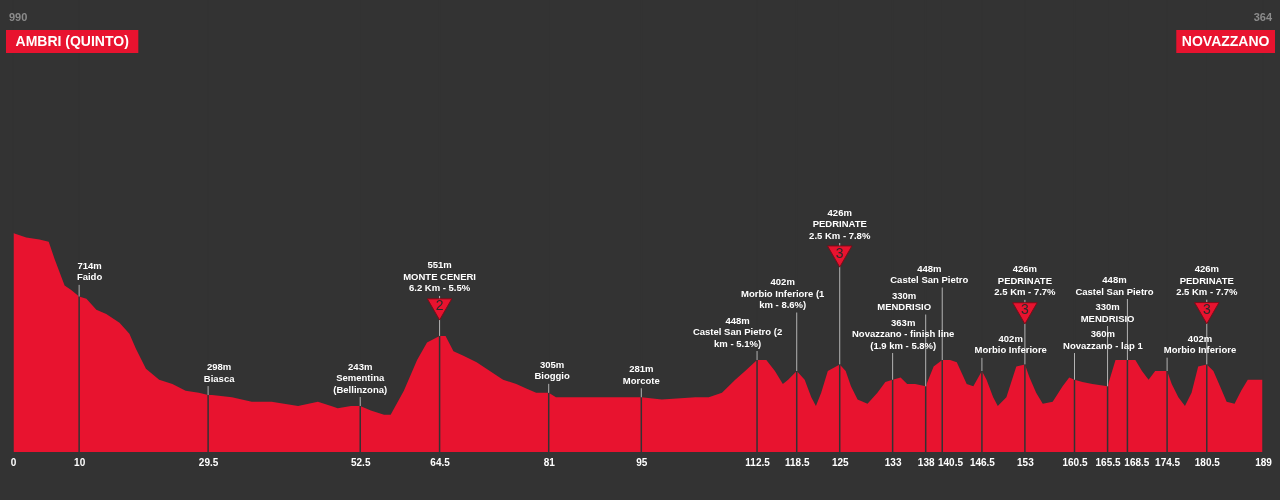 Image resolution: width=1280 pixels, height=500 pixels. What do you see at coordinates (18, 17) in the screenshot?
I see `text: 990` at bounding box center [18, 17].